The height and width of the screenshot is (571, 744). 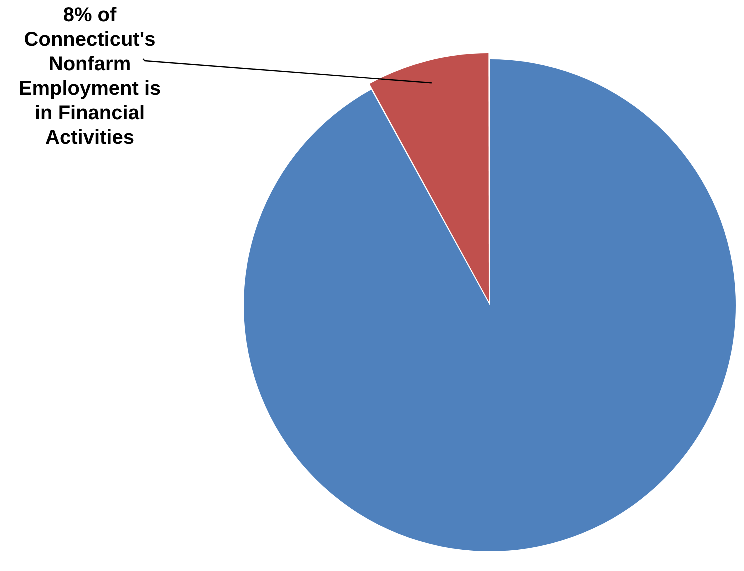 What do you see at coordinates (90, 77) in the screenshot?
I see `slice-label: 8% of Connecticut's Nonfarm Employment is in Financial Activities` at bounding box center [90, 77].